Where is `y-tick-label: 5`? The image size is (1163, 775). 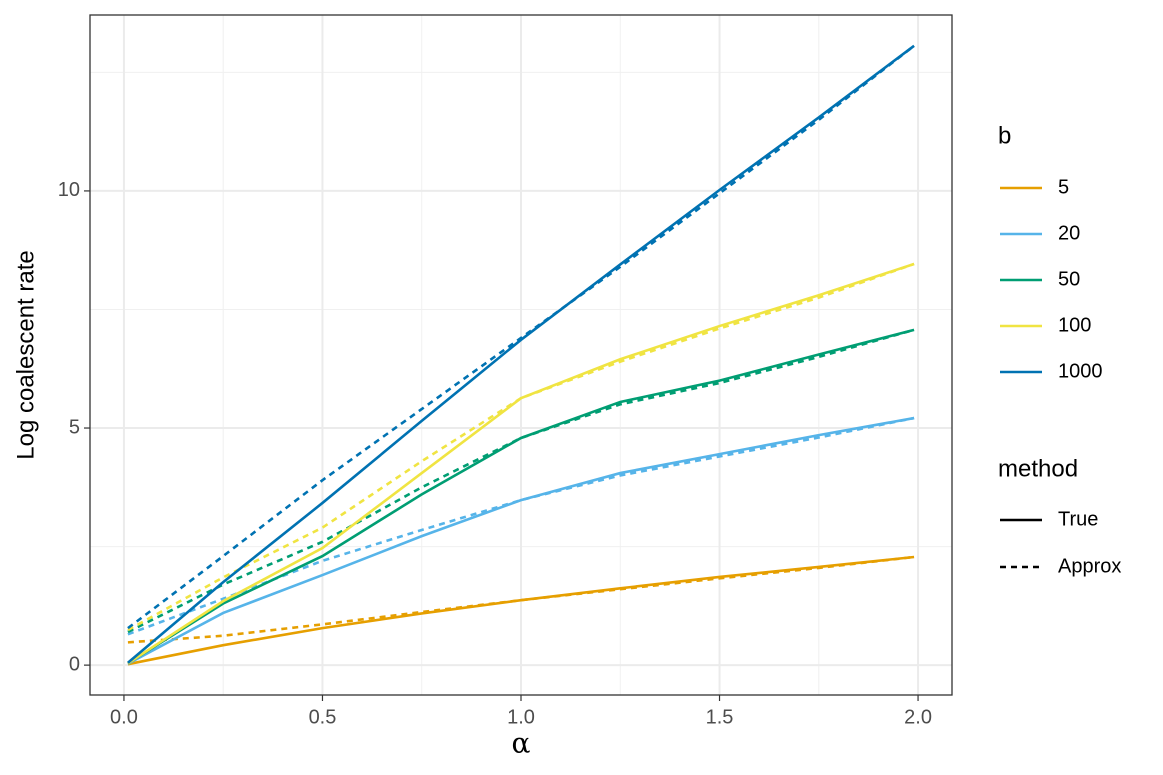 y-tick-label: 5 is located at coordinates (74, 427).